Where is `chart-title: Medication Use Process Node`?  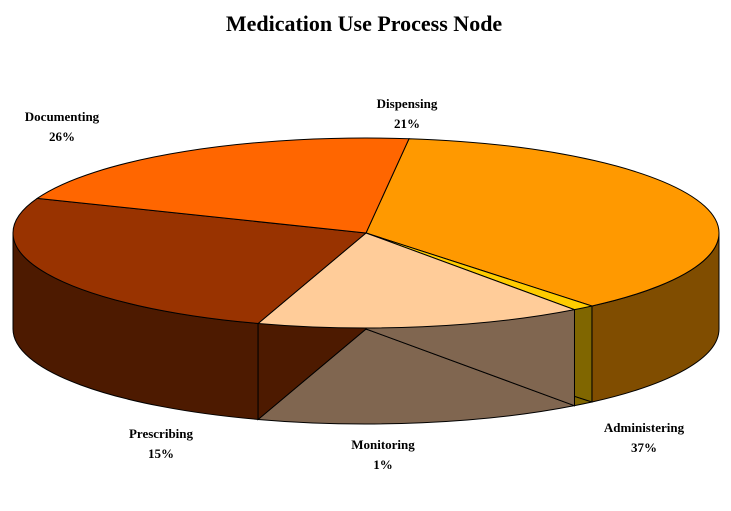
chart-title: Medication Use Process Node is located at coordinates (364, 23).